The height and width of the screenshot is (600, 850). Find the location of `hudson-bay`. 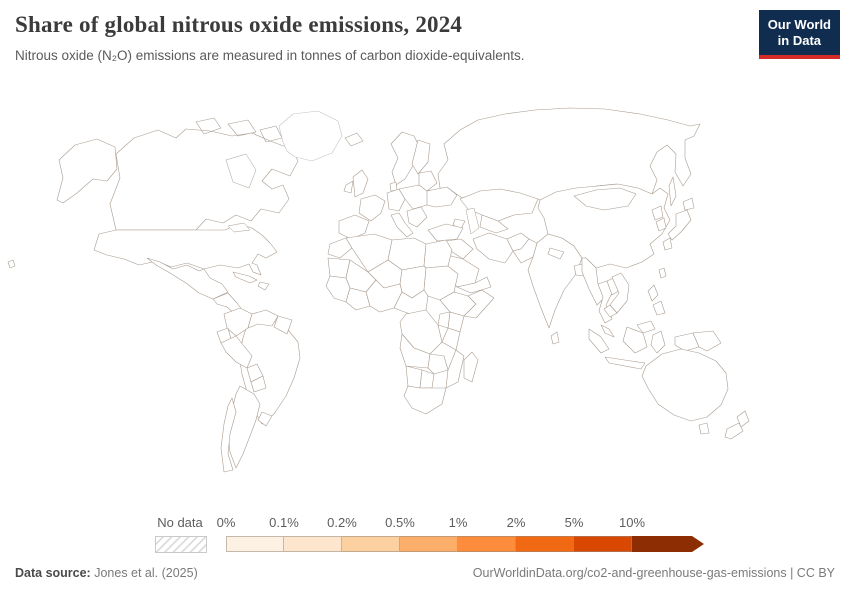

hudson-bay is located at coordinates (241, 171).